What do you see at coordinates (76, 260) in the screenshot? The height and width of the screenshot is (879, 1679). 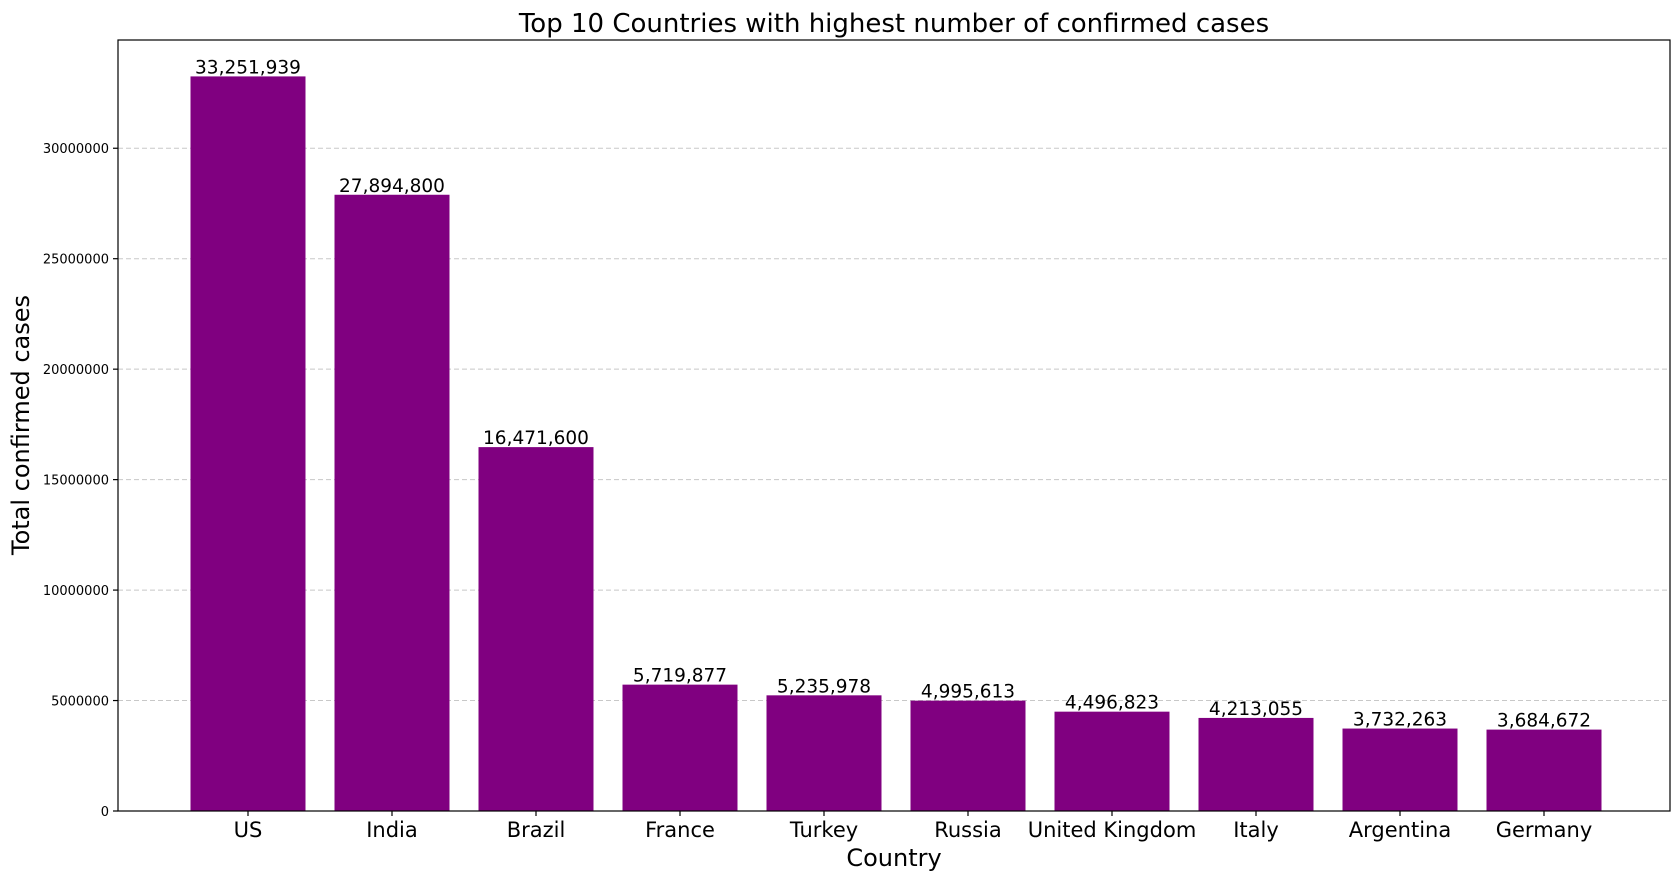 I see `y-tick-label: 25000000` at bounding box center [76, 260].